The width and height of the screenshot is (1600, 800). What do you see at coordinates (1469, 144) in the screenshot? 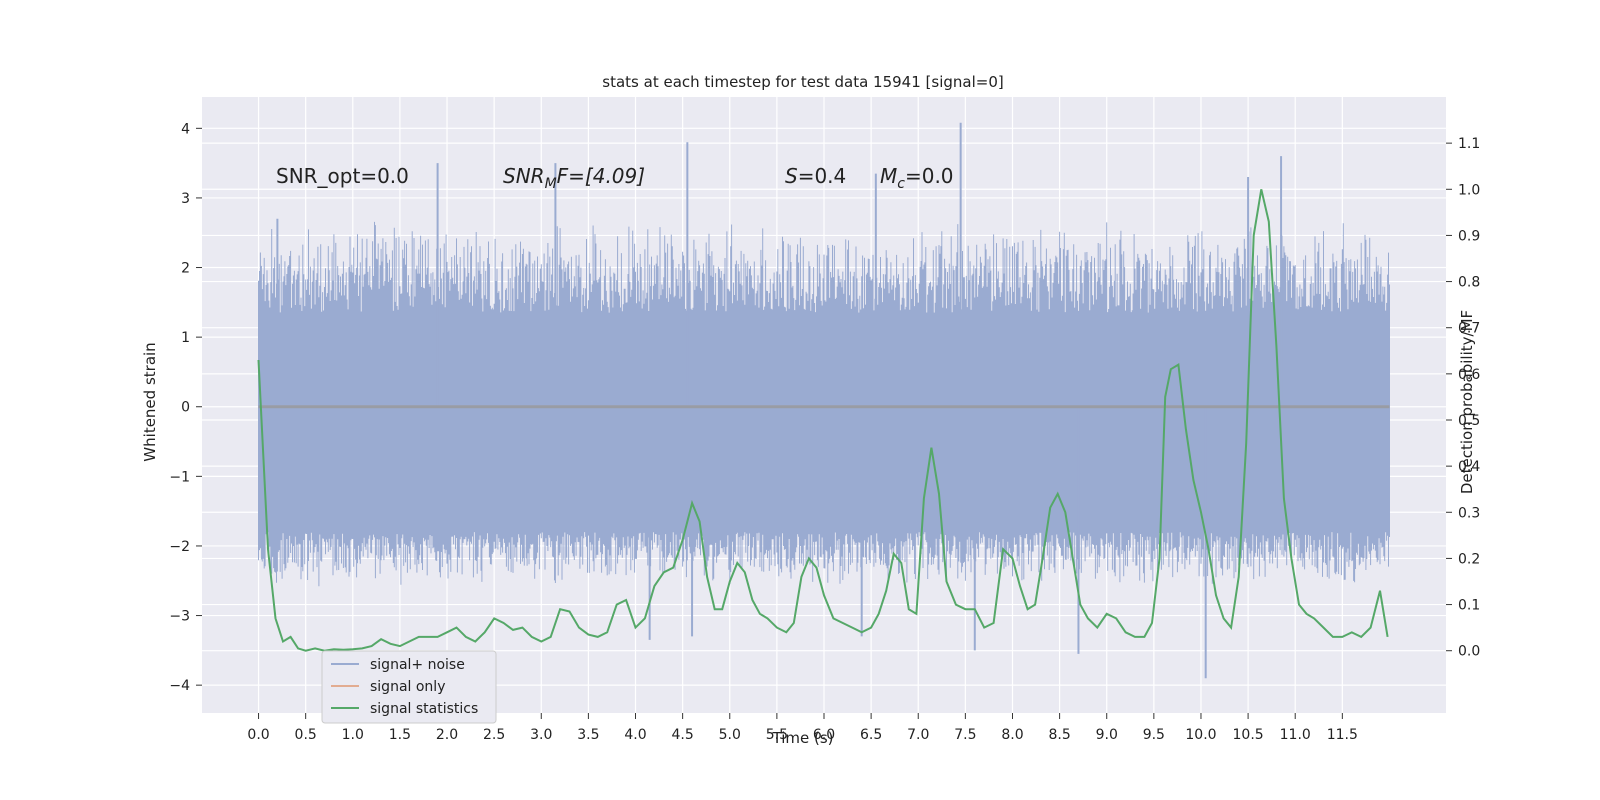
I see `y2-tick-label: 1.1` at bounding box center [1469, 144].